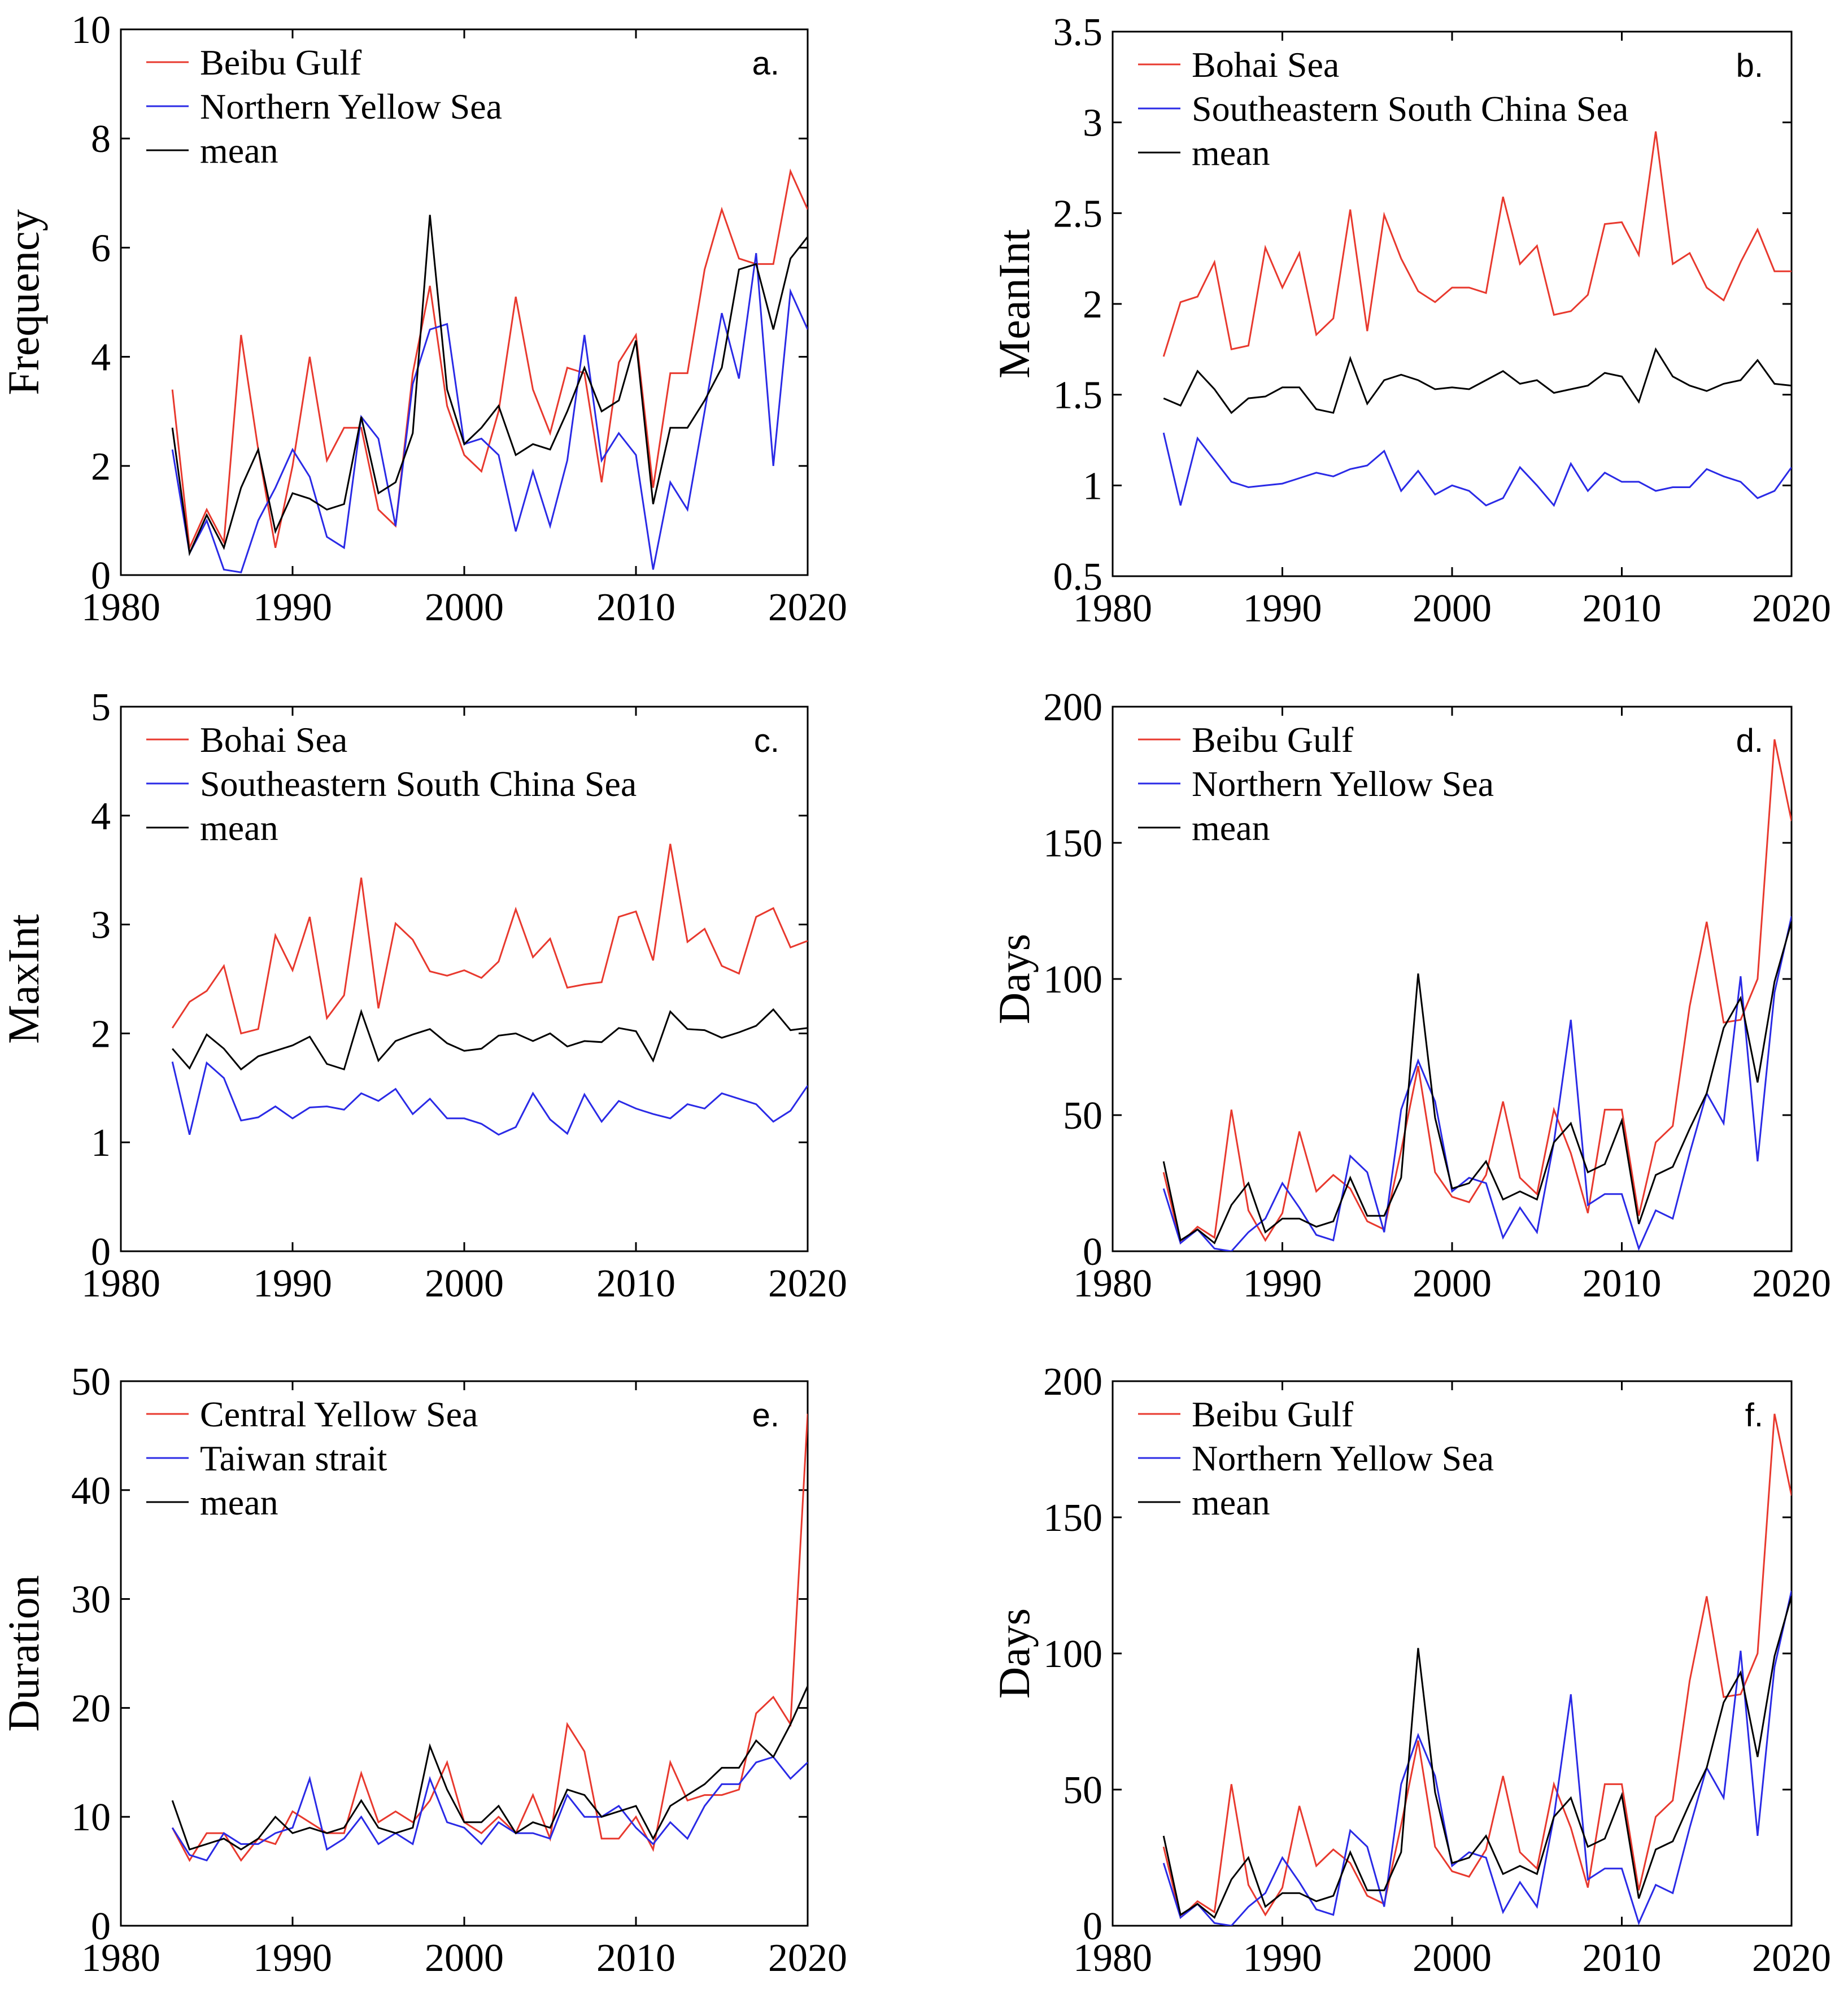 Image resolution: width=1848 pixels, height=2002 pixels. What do you see at coordinates (490, 1809) in the screenshot?
I see `series-line-taiwan-strait` at bounding box center [490, 1809].